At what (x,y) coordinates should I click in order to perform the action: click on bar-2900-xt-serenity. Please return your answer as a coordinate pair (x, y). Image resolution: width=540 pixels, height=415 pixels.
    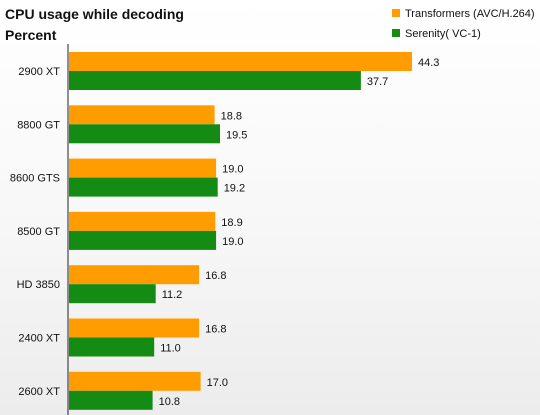
    Looking at the image, I should click on (215, 80).